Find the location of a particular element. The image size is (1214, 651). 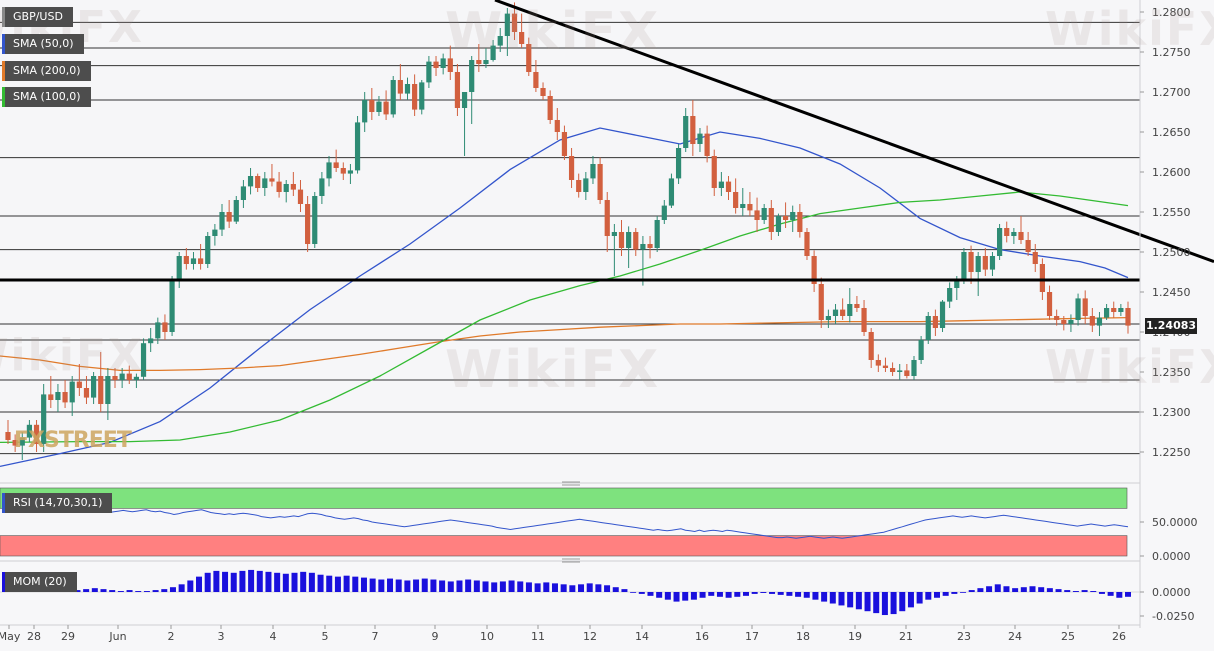

legend-sma50: SMA (50,0) is located at coordinates (43, 44).